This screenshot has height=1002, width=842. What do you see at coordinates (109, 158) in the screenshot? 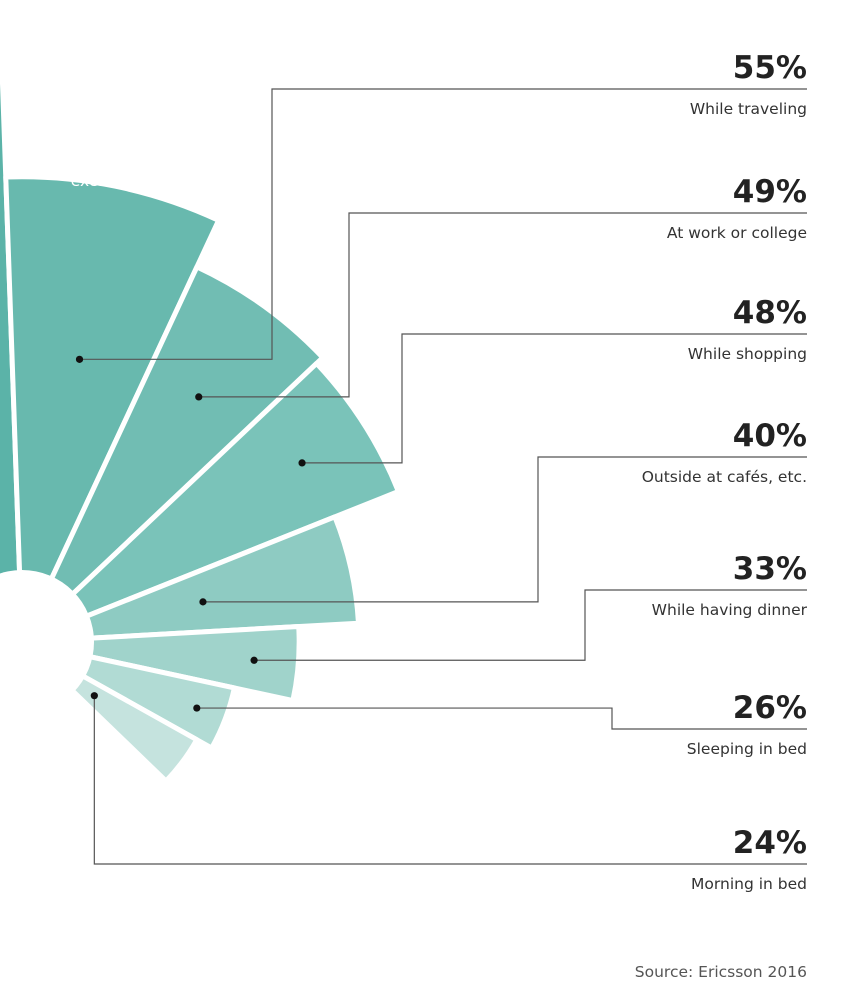
I see `data-label-name-while-exercising-line1: While` at bounding box center [109, 158].